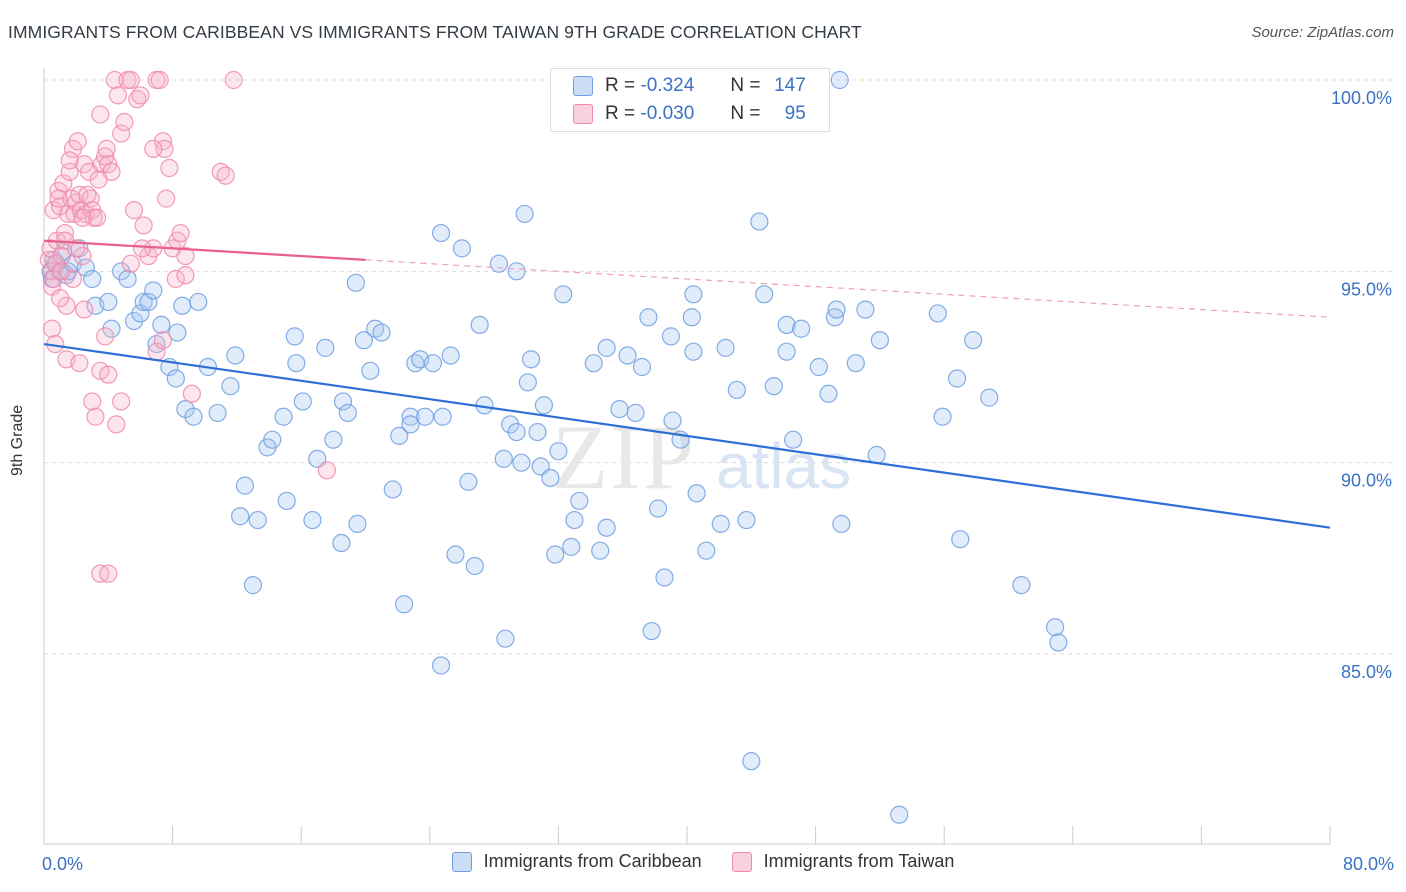 This screenshot has width=1406, height=892. What do you see at coordinates (795, 113) in the screenshot?
I see `n-value: 95` at bounding box center [795, 113].